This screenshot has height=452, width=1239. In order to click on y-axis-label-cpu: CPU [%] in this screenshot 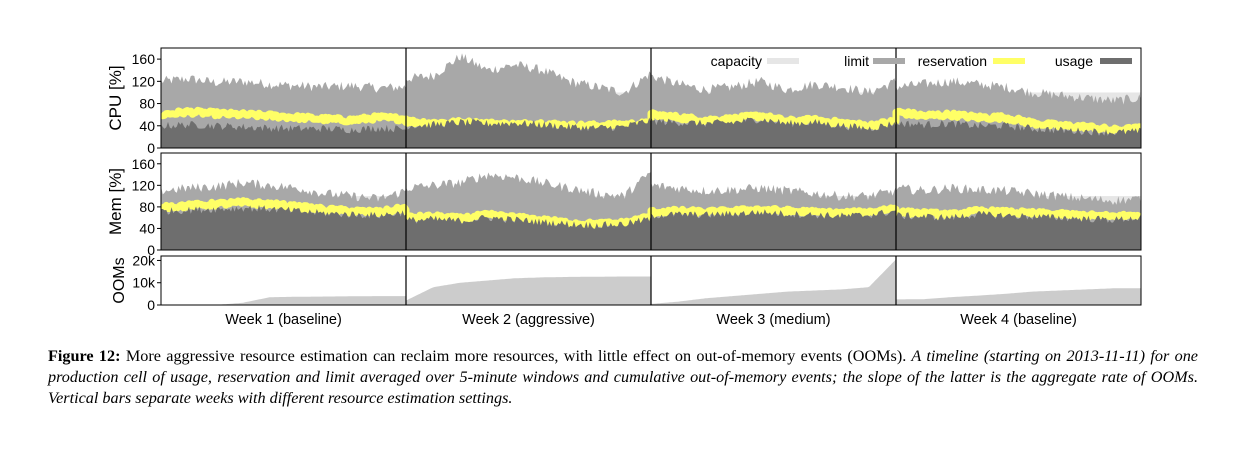, I will do `click(115, 97)`.